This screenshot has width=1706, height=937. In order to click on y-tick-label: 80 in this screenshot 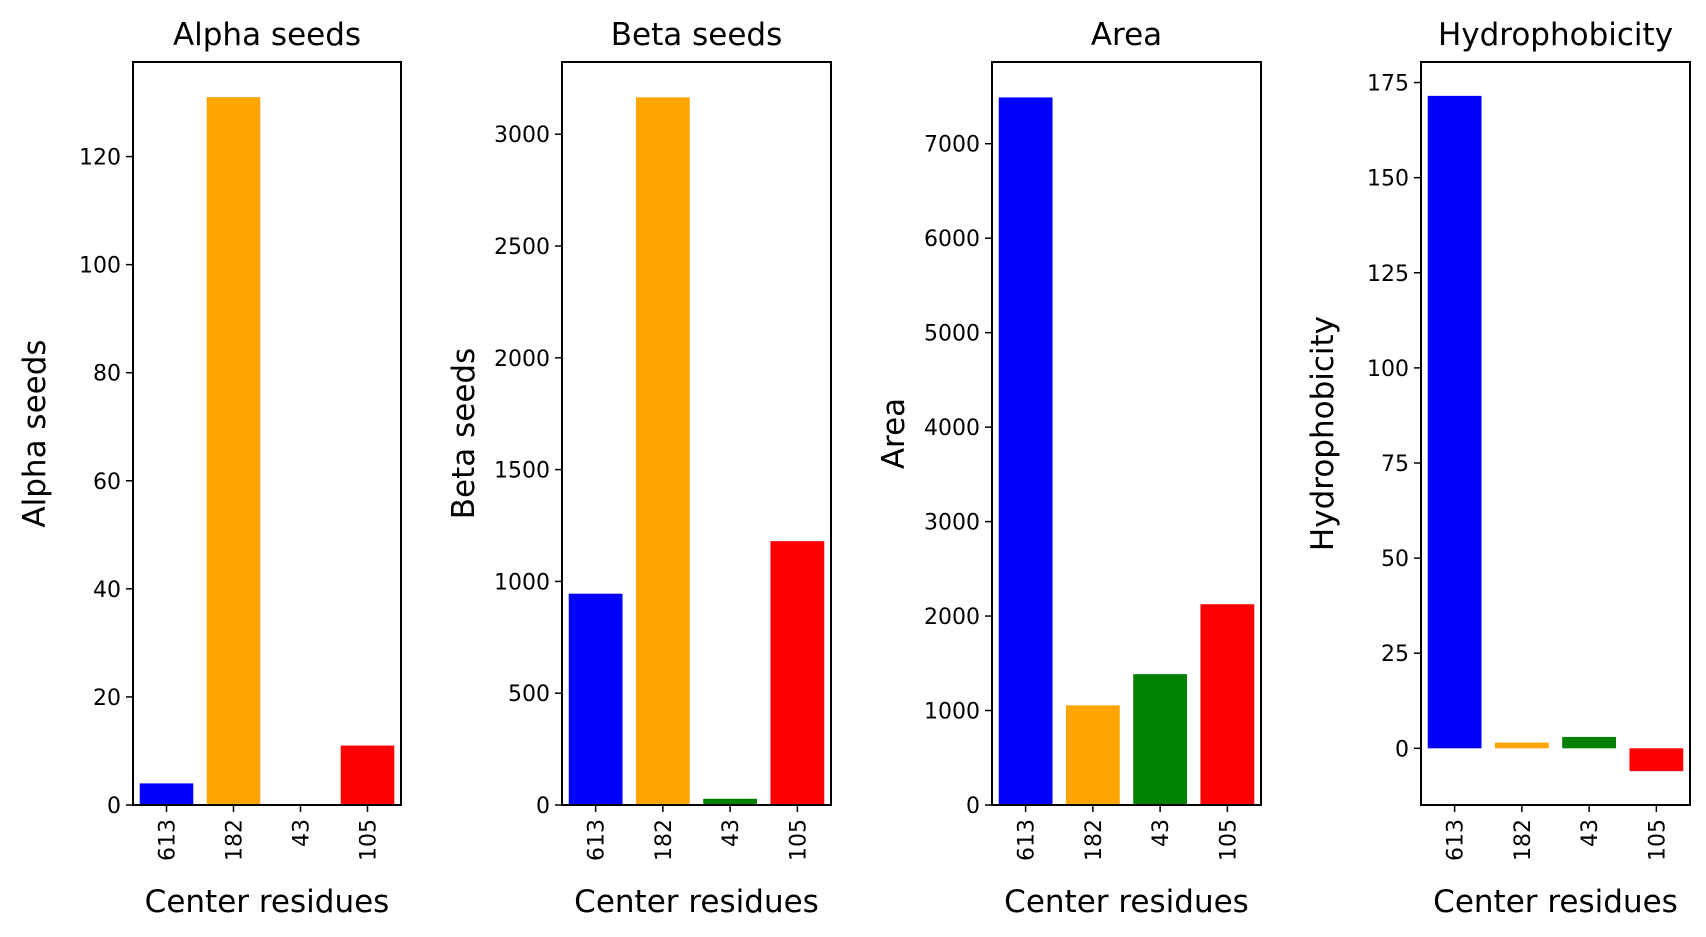, I will do `click(107, 374)`.